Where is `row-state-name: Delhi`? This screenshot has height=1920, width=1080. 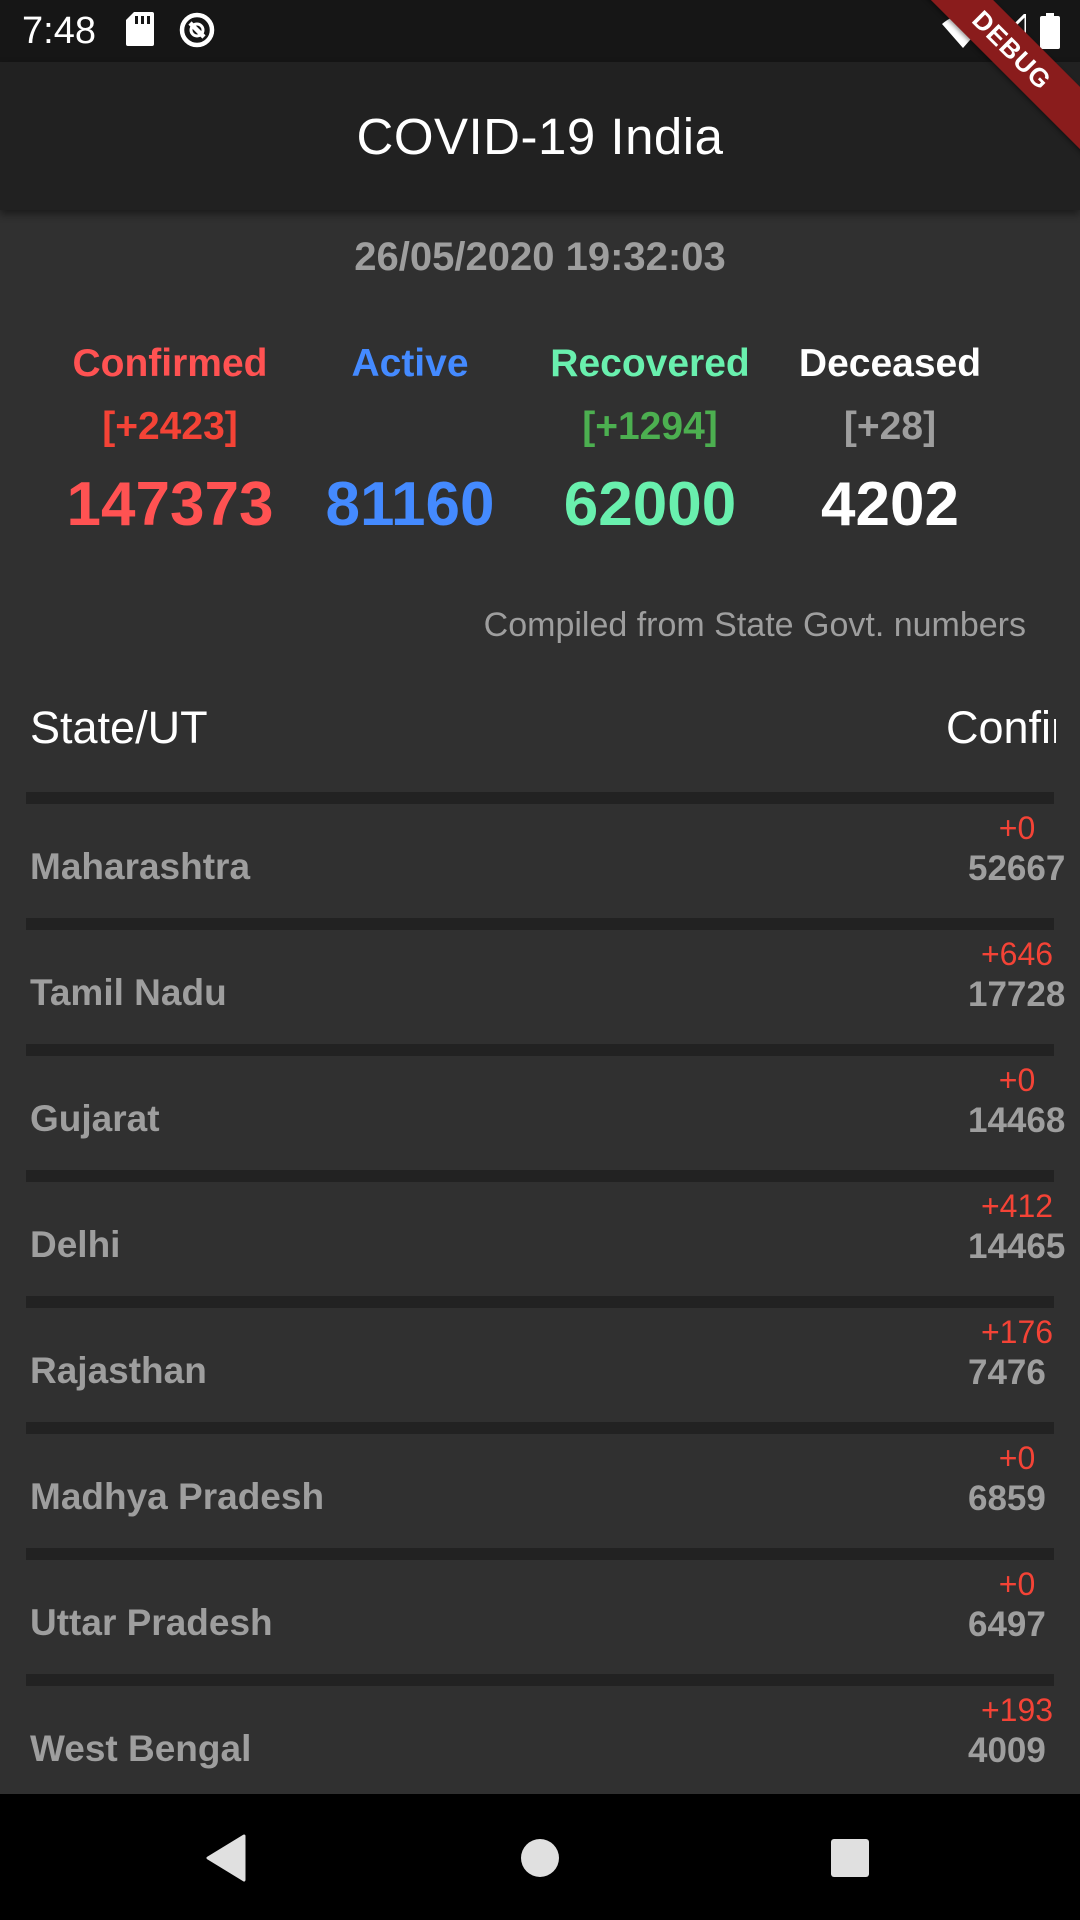
row-state-name: Delhi is located at coordinates (75, 1244).